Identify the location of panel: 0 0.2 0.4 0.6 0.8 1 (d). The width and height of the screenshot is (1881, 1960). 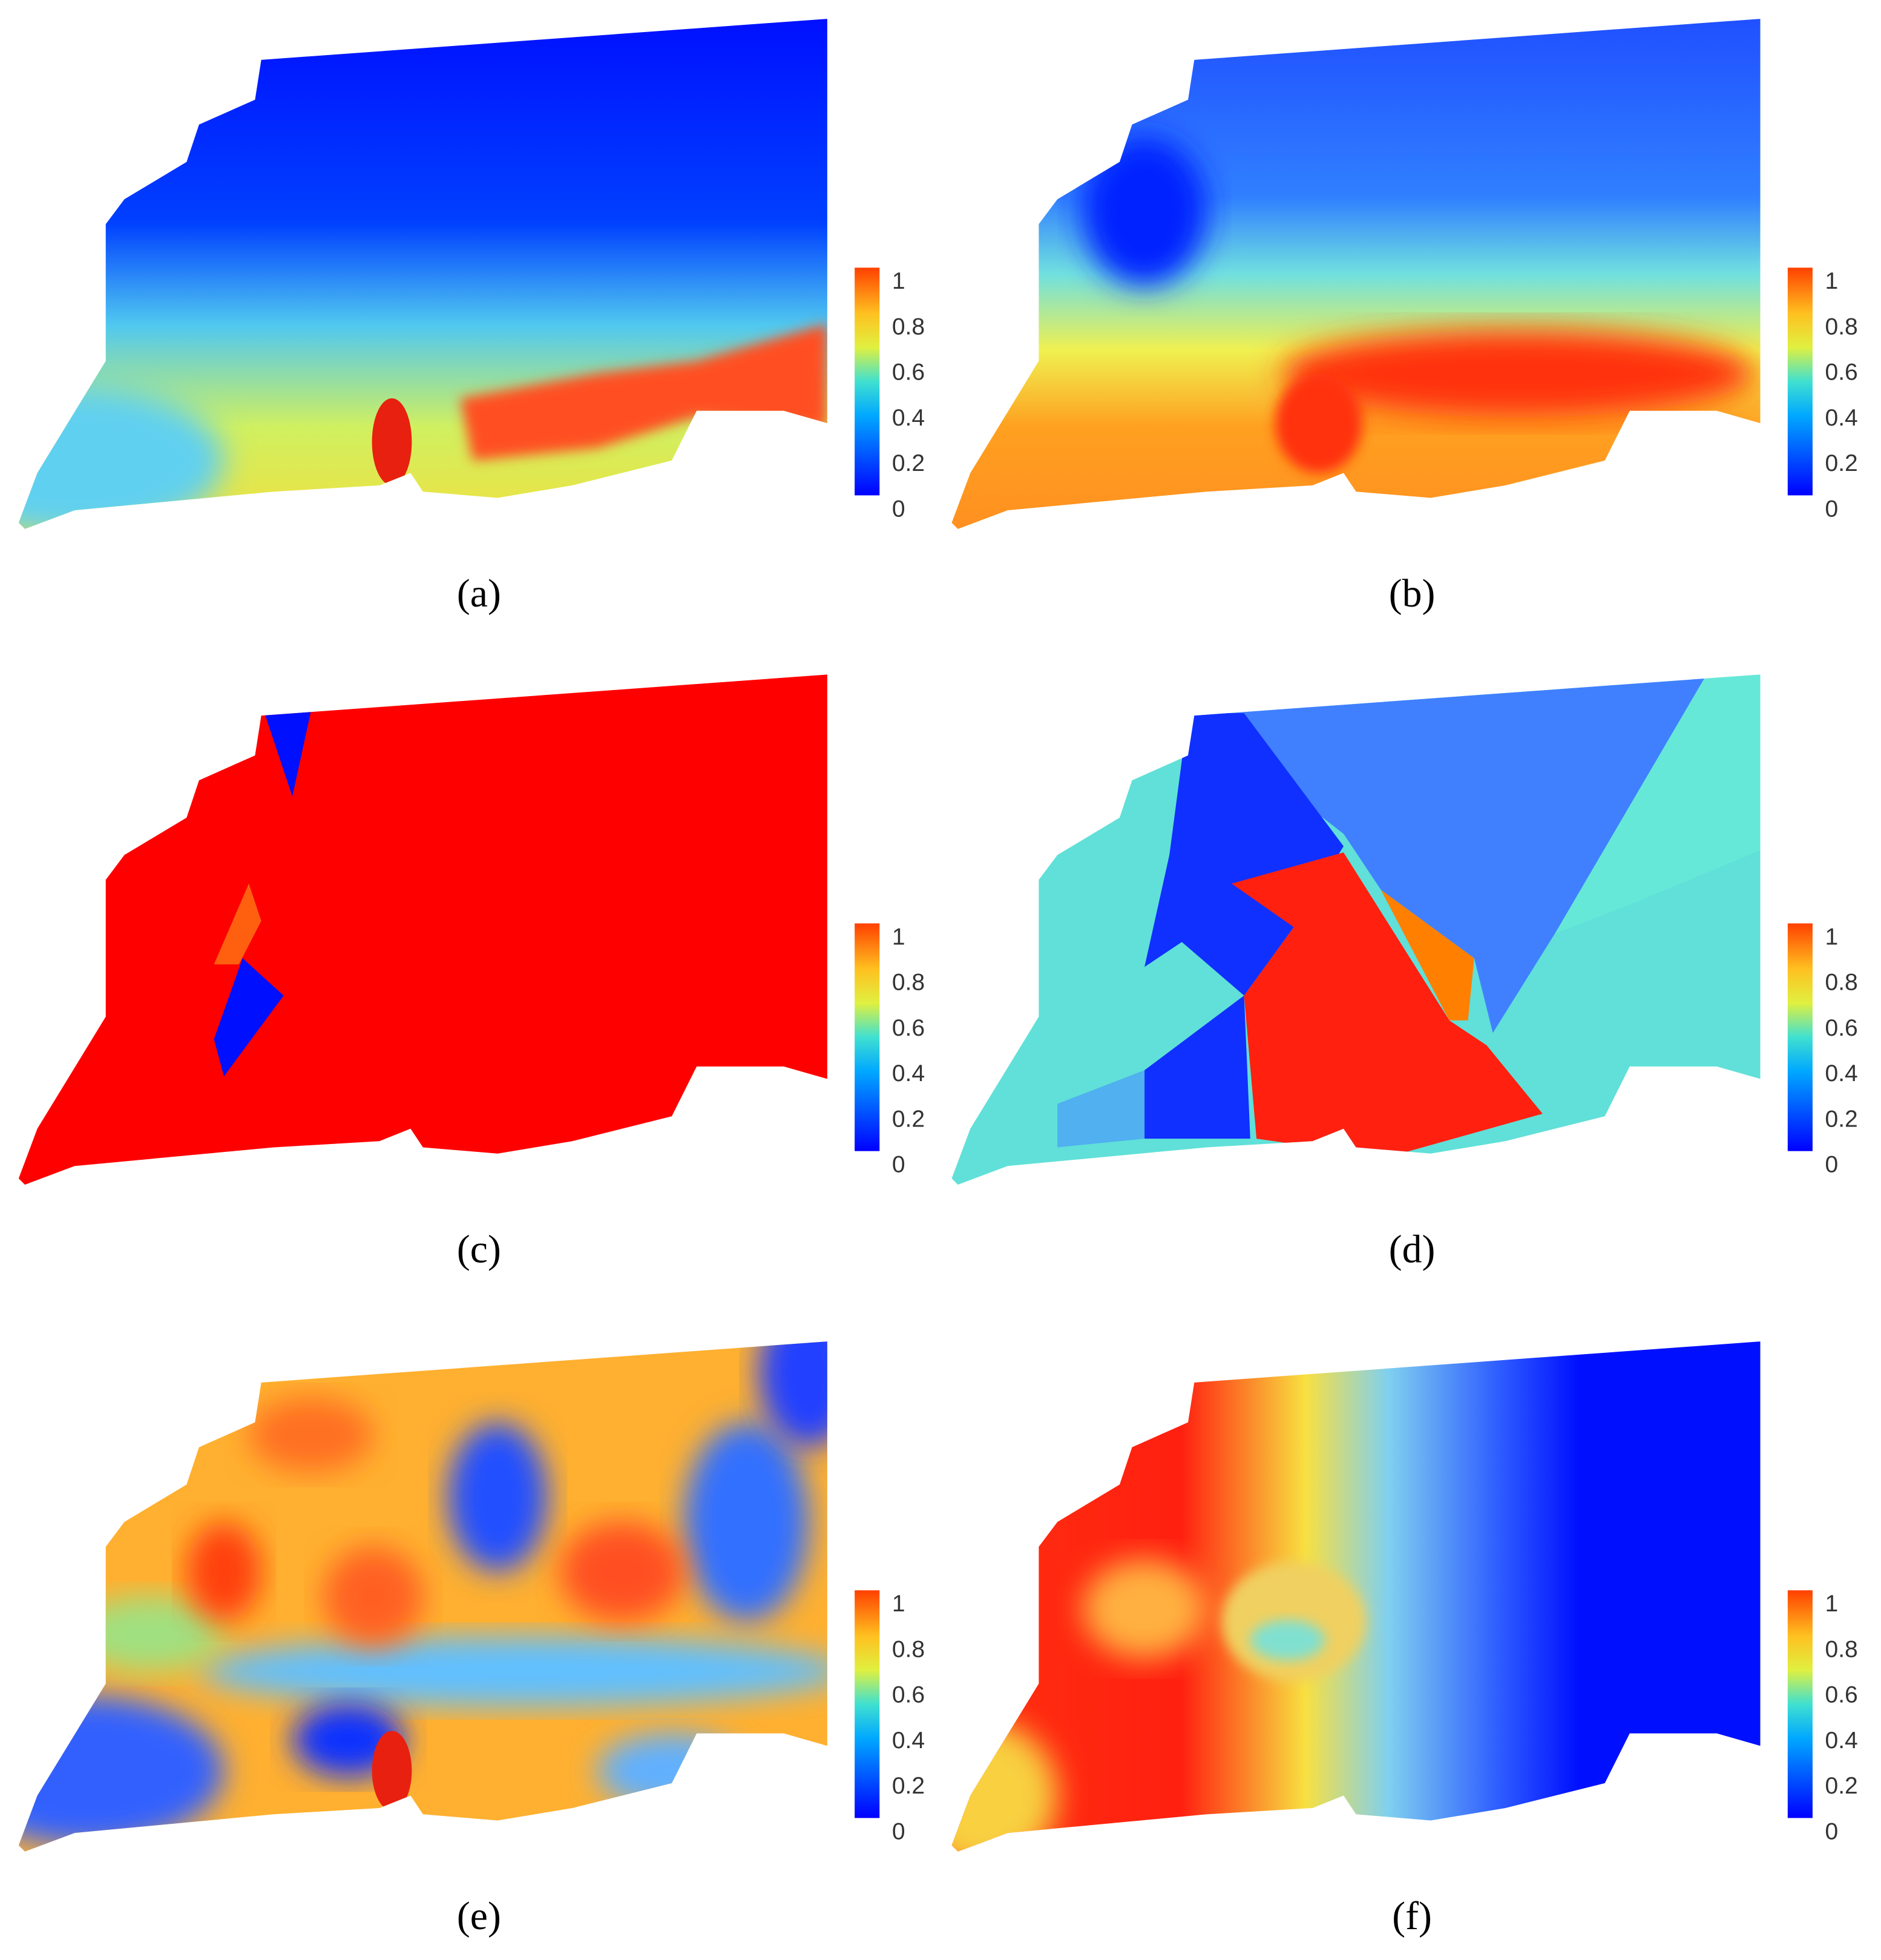
(1404, 972).